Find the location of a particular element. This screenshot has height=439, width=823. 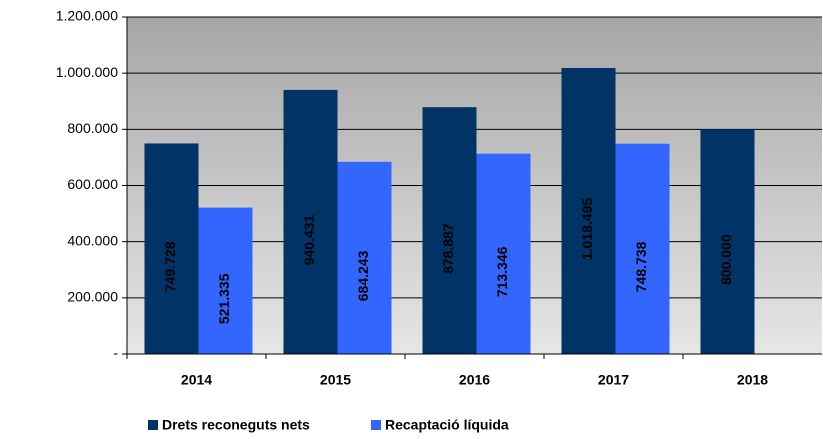

value-label: 684.243 is located at coordinates (363, 275).